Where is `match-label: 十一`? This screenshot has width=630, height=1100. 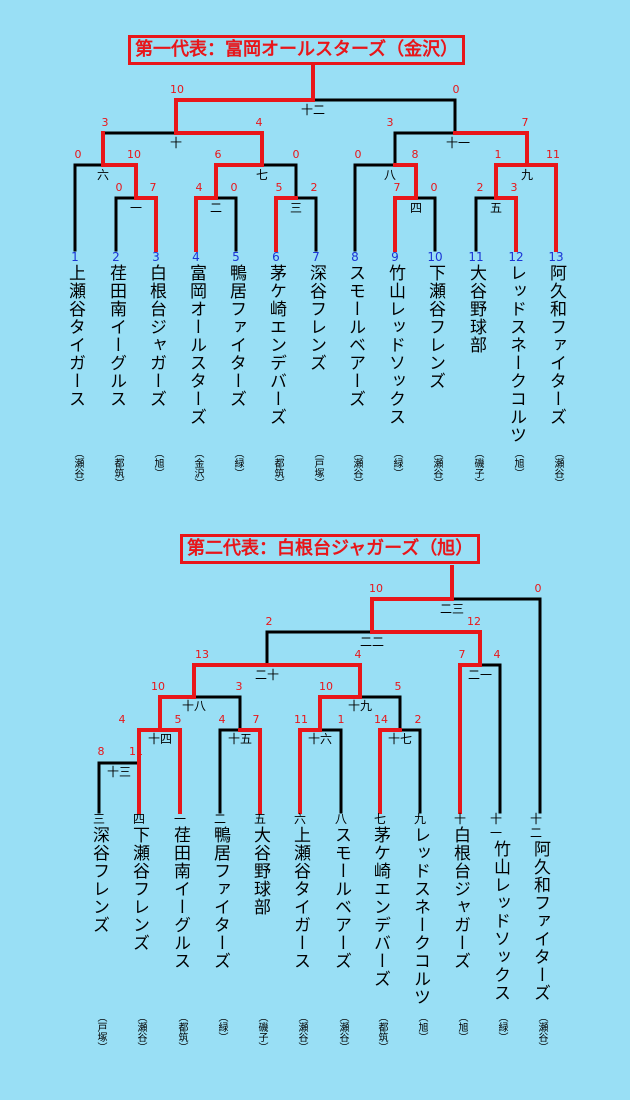 match-label: 十一 is located at coordinates (458, 143).